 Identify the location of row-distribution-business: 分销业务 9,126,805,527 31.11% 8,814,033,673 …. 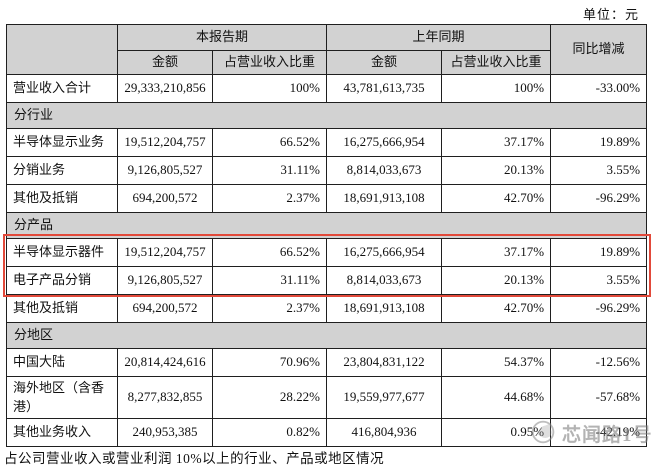
(327, 170).